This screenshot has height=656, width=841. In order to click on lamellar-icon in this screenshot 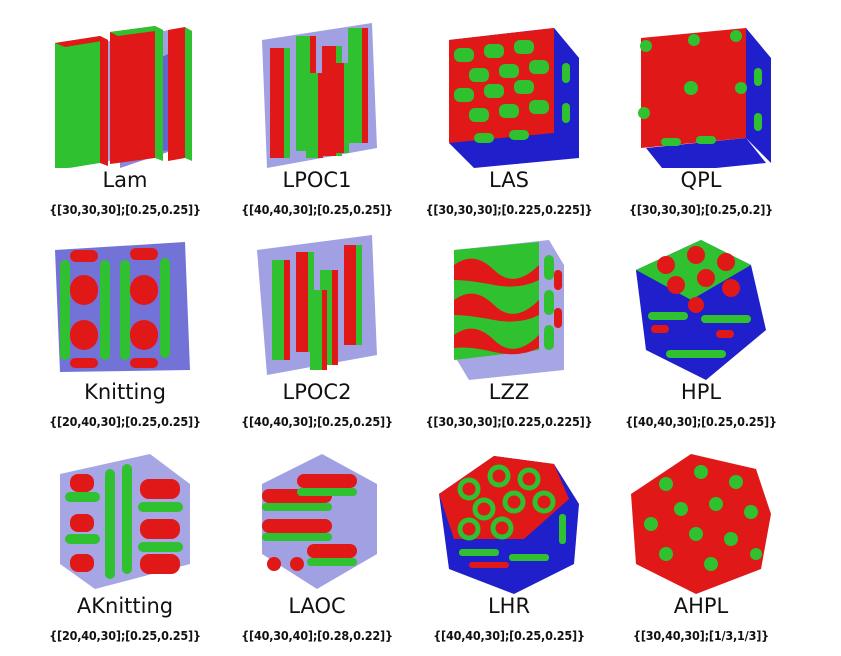, I will do `click(123, 97)`.